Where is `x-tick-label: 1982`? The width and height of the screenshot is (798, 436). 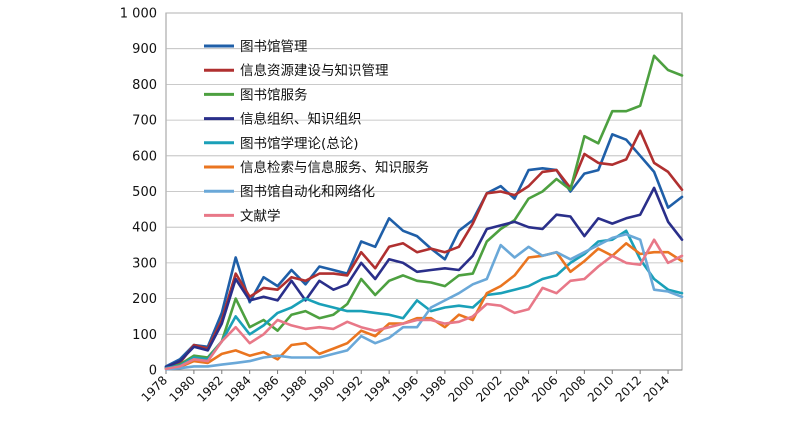 x-tick-label: 1982 is located at coordinates (209, 388).